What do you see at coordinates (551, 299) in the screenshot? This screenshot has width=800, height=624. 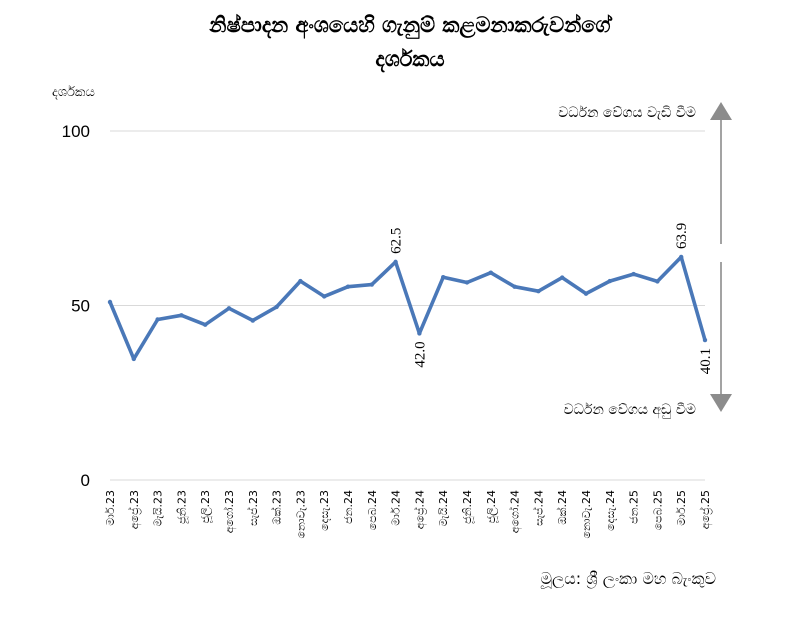 I see `data-labels: 62.5 42.0 63.9 40.1` at bounding box center [551, 299].